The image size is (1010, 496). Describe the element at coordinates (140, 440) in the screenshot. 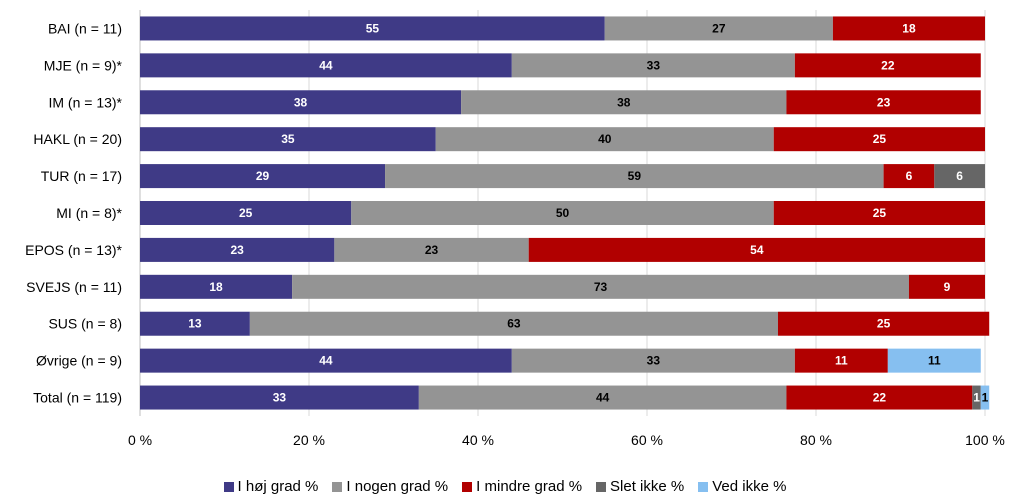

I see `x-tick-label: 0 %` at that location.